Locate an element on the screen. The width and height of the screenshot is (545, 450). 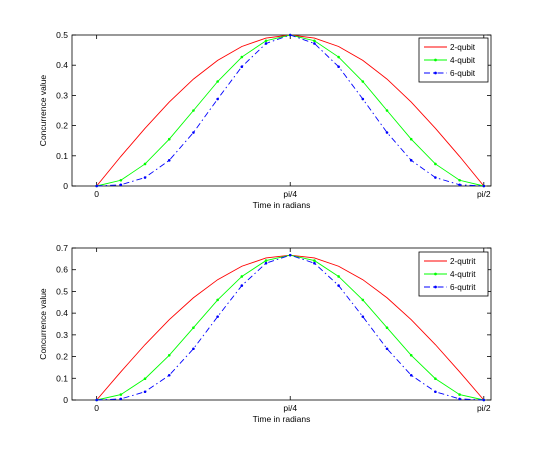
legend-label: 6-qubit is located at coordinates (463, 73).